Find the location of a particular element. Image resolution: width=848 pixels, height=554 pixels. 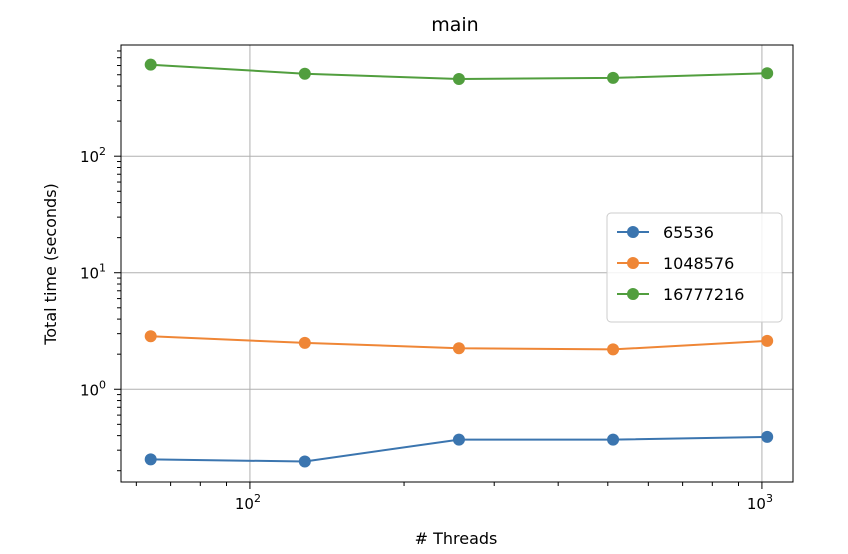

legend: 65536 1048576 16777216 is located at coordinates (694, 267).